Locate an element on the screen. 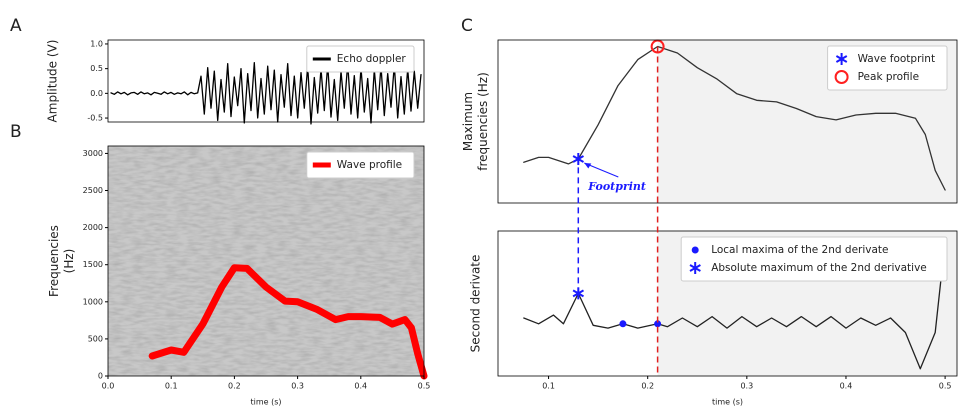 This screenshot has height=408, width=958. y-axis-label: frequencies (Hz) is located at coordinates (483, 121).